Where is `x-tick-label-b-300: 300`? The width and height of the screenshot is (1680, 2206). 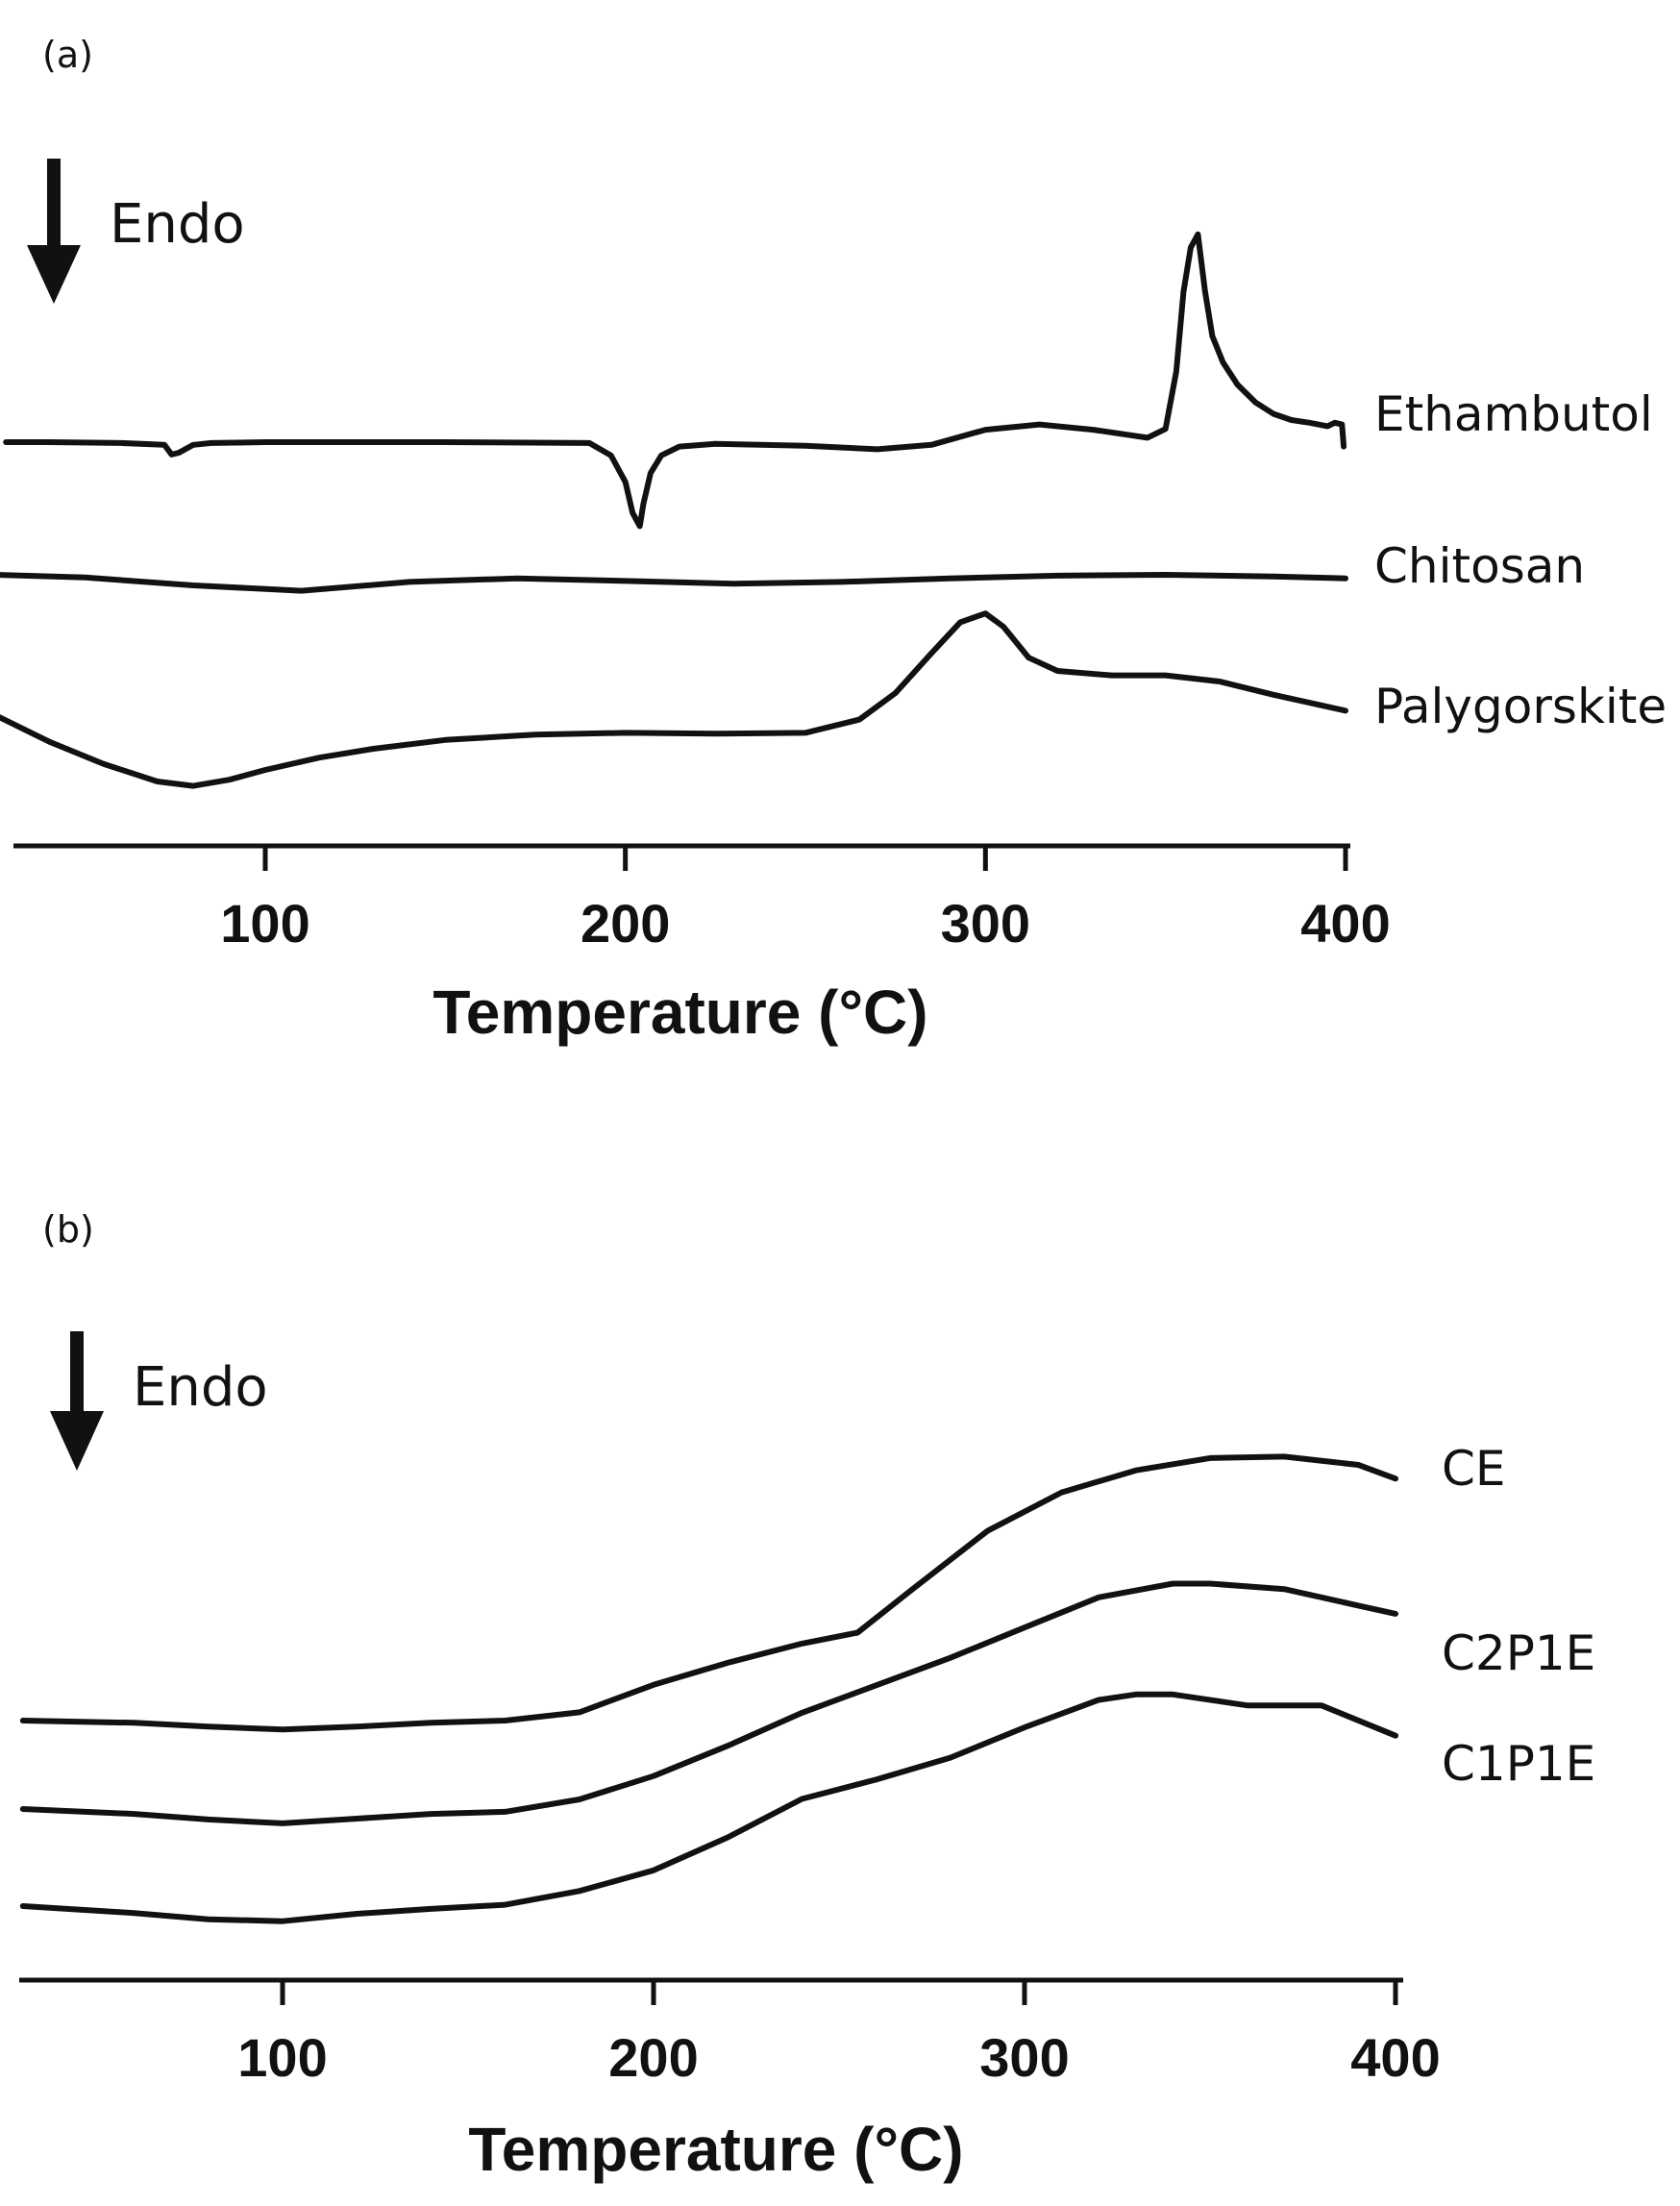
x-tick-label-b-300: 300 is located at coordinates (1024, 2057).